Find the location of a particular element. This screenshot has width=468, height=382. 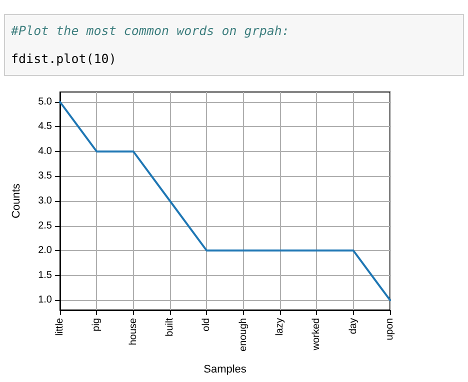

x-tick-label: pig is located at coordinates (96, 325).